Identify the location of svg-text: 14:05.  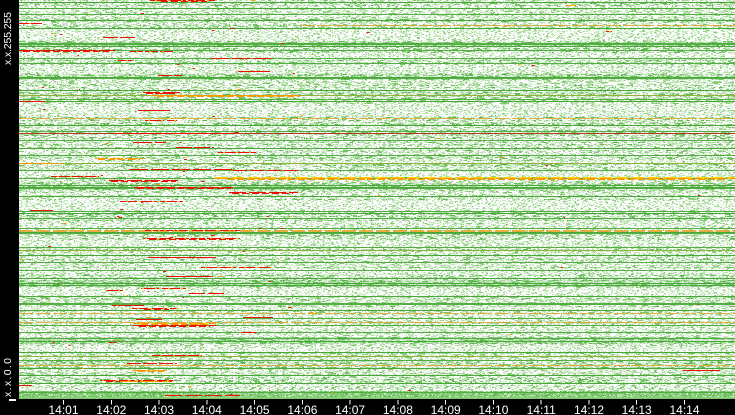
(255, 409).